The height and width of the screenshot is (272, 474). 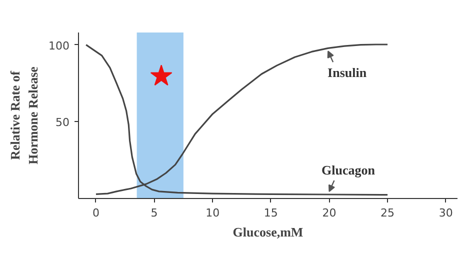 I want to click on x-tick-label: 15, so click(x=271, y=213).